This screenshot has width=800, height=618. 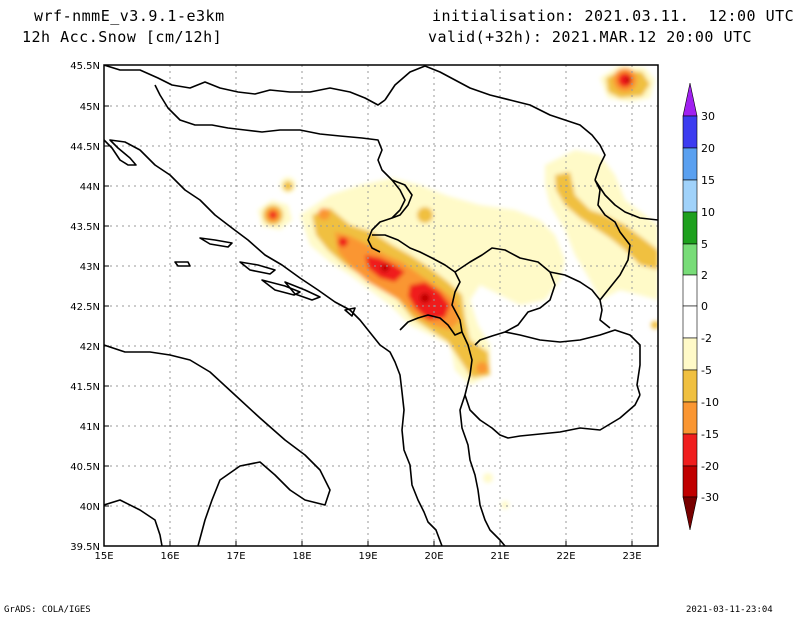 What do you see at coordinates (90, 187) in the screenshot?
I see `lat-tick-label: 44N` at bounding box center [90, 187].